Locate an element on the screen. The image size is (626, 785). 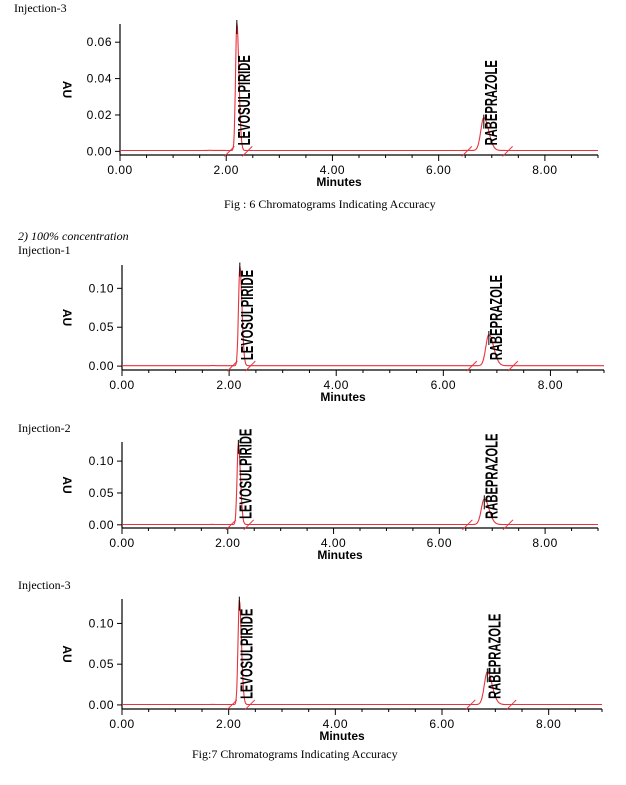
panel-title-1: Injection-3 is located at coordinates (40, 8).